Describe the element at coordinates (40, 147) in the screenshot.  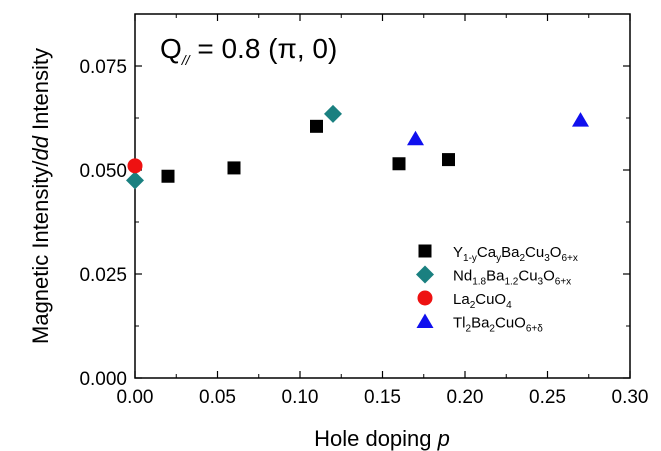
I see `y-axis-title-italic: dd` at that location.